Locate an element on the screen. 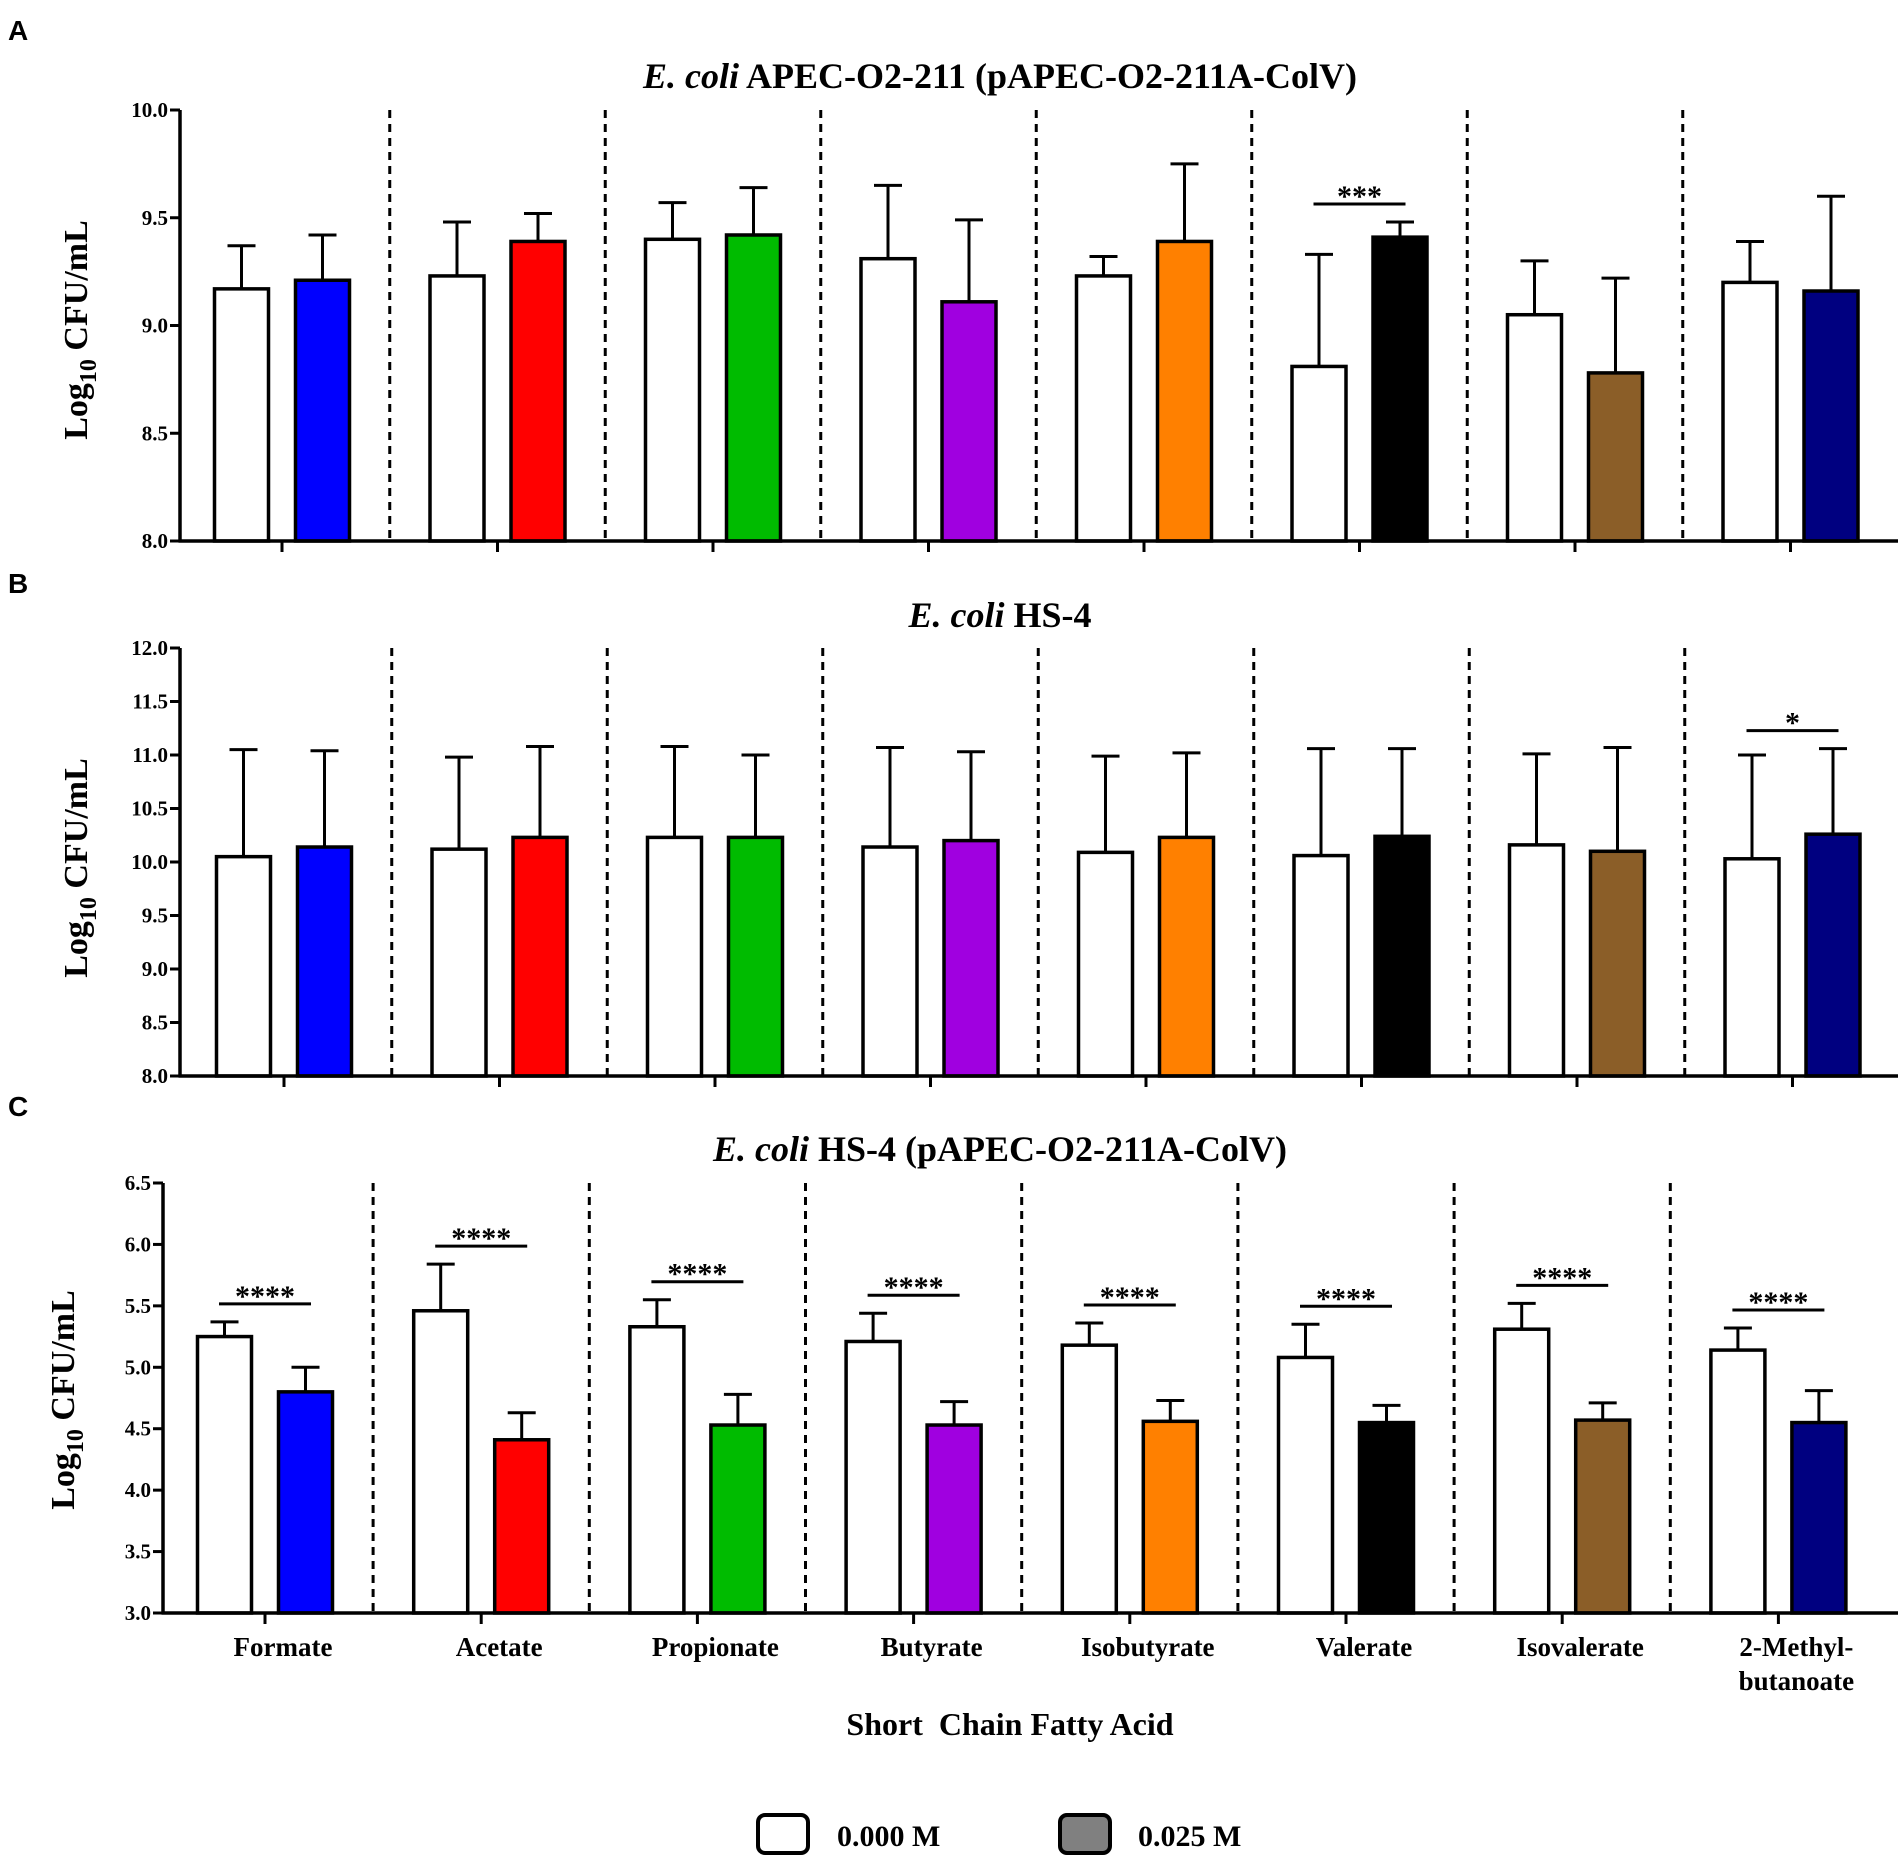 The width and height of the screenshot is (1902, 1855). pb-significance-label: * is located at coordinates (1792, 723).